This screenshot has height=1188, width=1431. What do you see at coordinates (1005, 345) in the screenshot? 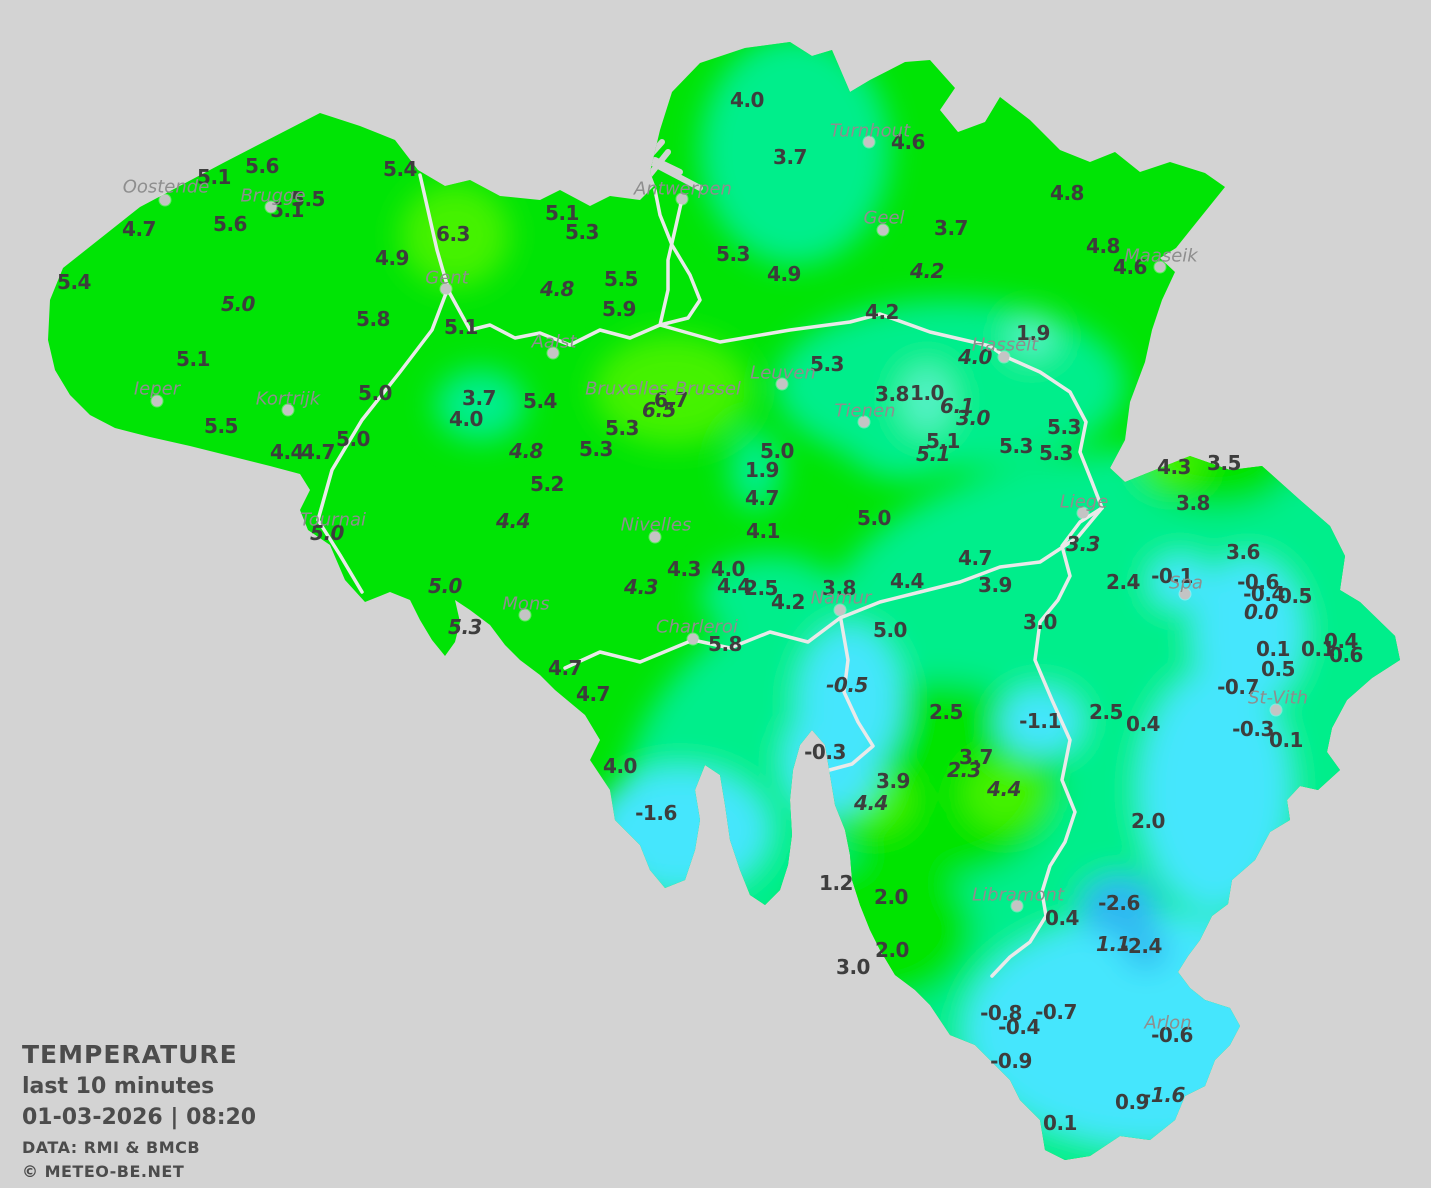
I see `city-label: Hasselt` at bounding box center [1005, 345].